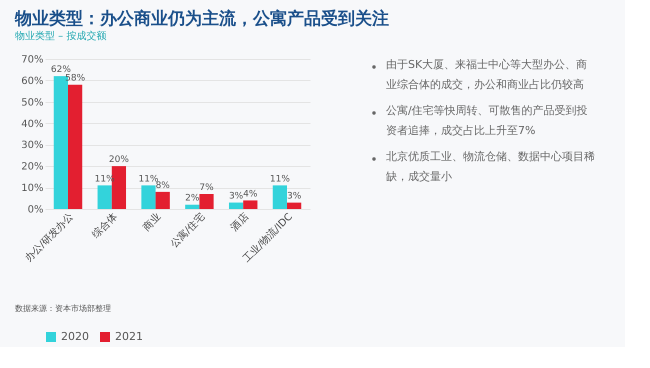  I want to click on text: 公寓/住宅等快周转、可散售的产品受到投资者追捧，成交占比上升至7%, so click(487, 120).